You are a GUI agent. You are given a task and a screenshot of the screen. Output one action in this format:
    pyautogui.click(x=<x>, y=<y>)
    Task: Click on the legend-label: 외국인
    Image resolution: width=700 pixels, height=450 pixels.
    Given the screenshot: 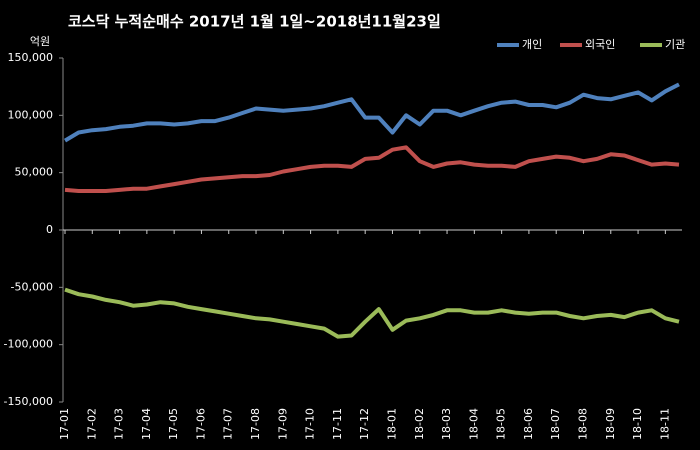 What is the action you would take?
    pyautogui.click(x=600, y=44)
    